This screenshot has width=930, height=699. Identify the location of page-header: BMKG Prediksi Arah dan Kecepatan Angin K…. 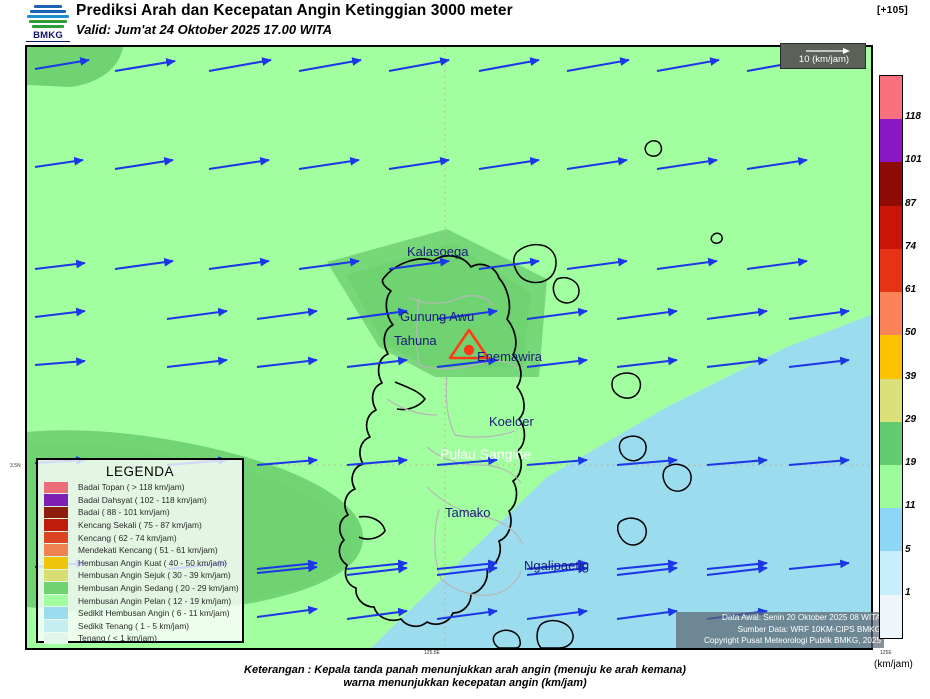
(465, 23).